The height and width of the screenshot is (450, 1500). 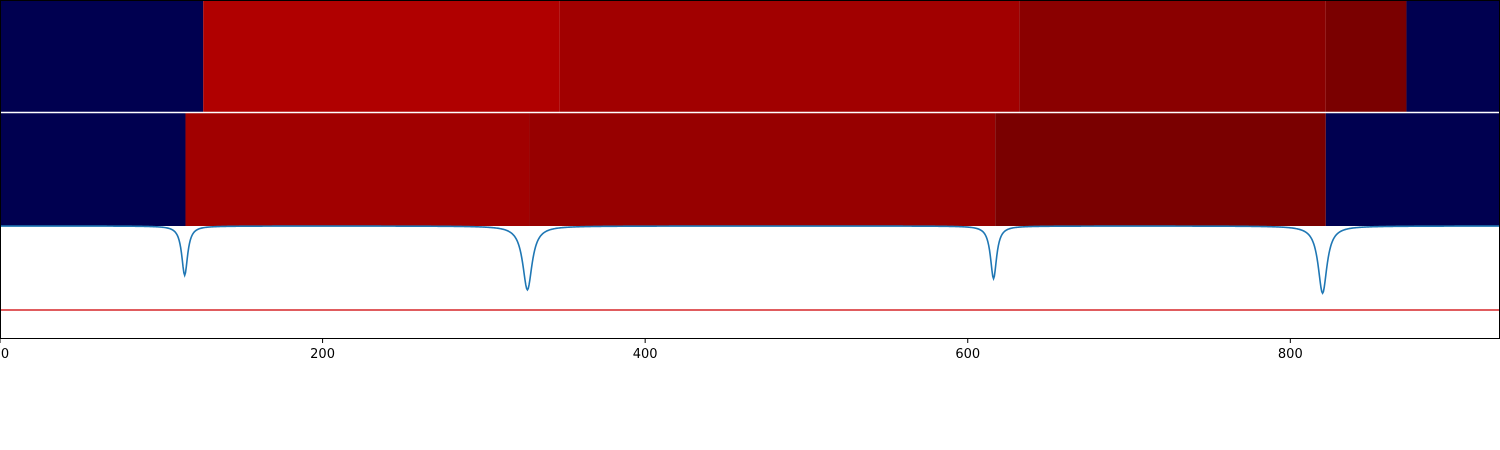 What do you see at coordinates (645, 354) in the screenshot?
I see `x-tick-label-400: 400` at bounding box center [645, 354].